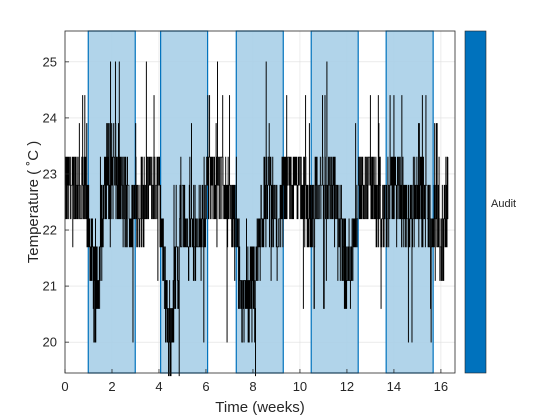  Describe the element at coordinates (50, 117) in the screenshot. I see `y-tick-label: 24` at that location.